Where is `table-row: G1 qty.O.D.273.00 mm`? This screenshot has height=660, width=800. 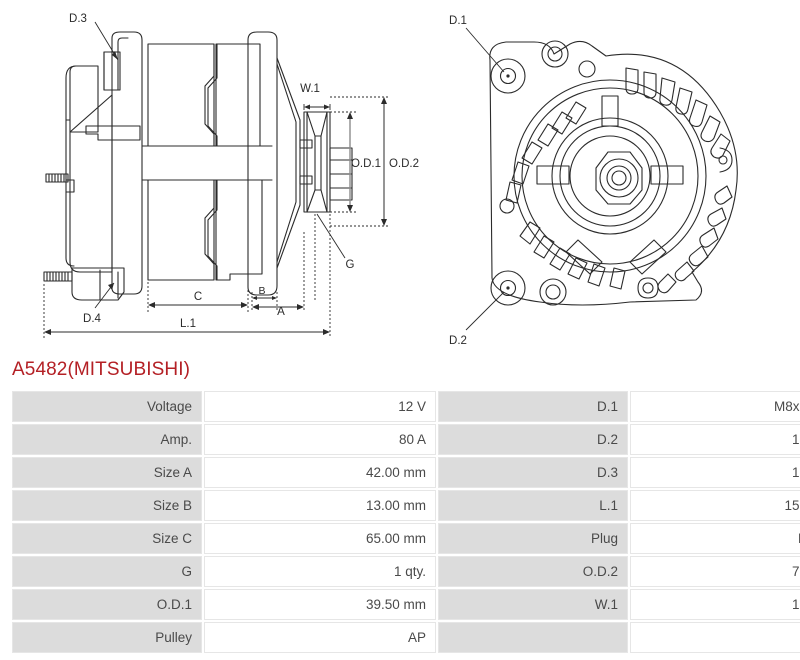
table-row: G1 qty.O.D.273.00 mm is located at coordinates (406, 571).